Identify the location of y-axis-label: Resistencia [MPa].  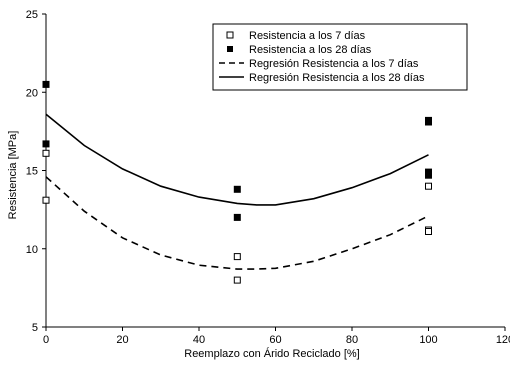
(13, 175).